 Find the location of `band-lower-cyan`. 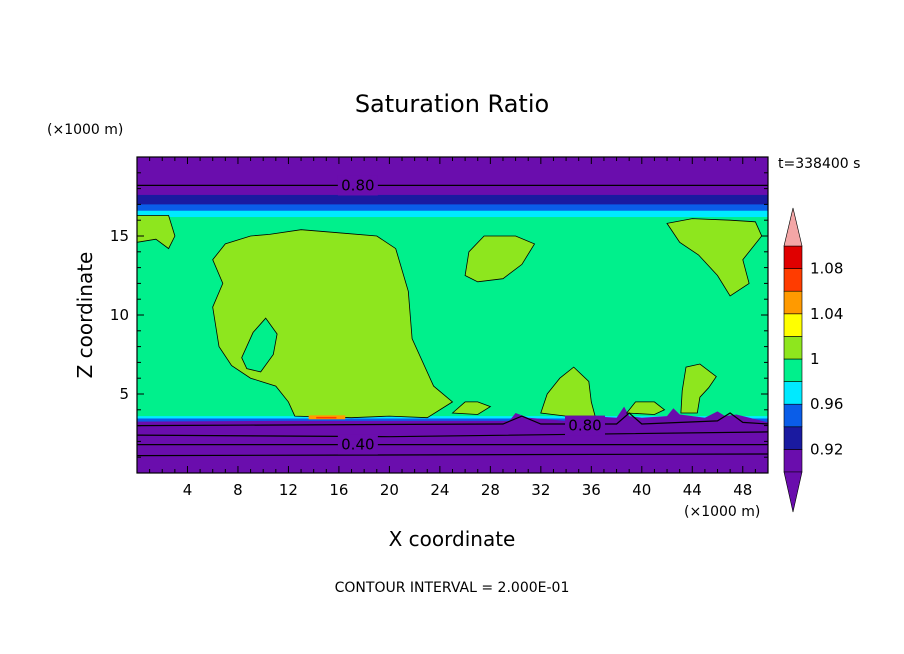

band-lower-cyan is located at coordinates (452, 418).